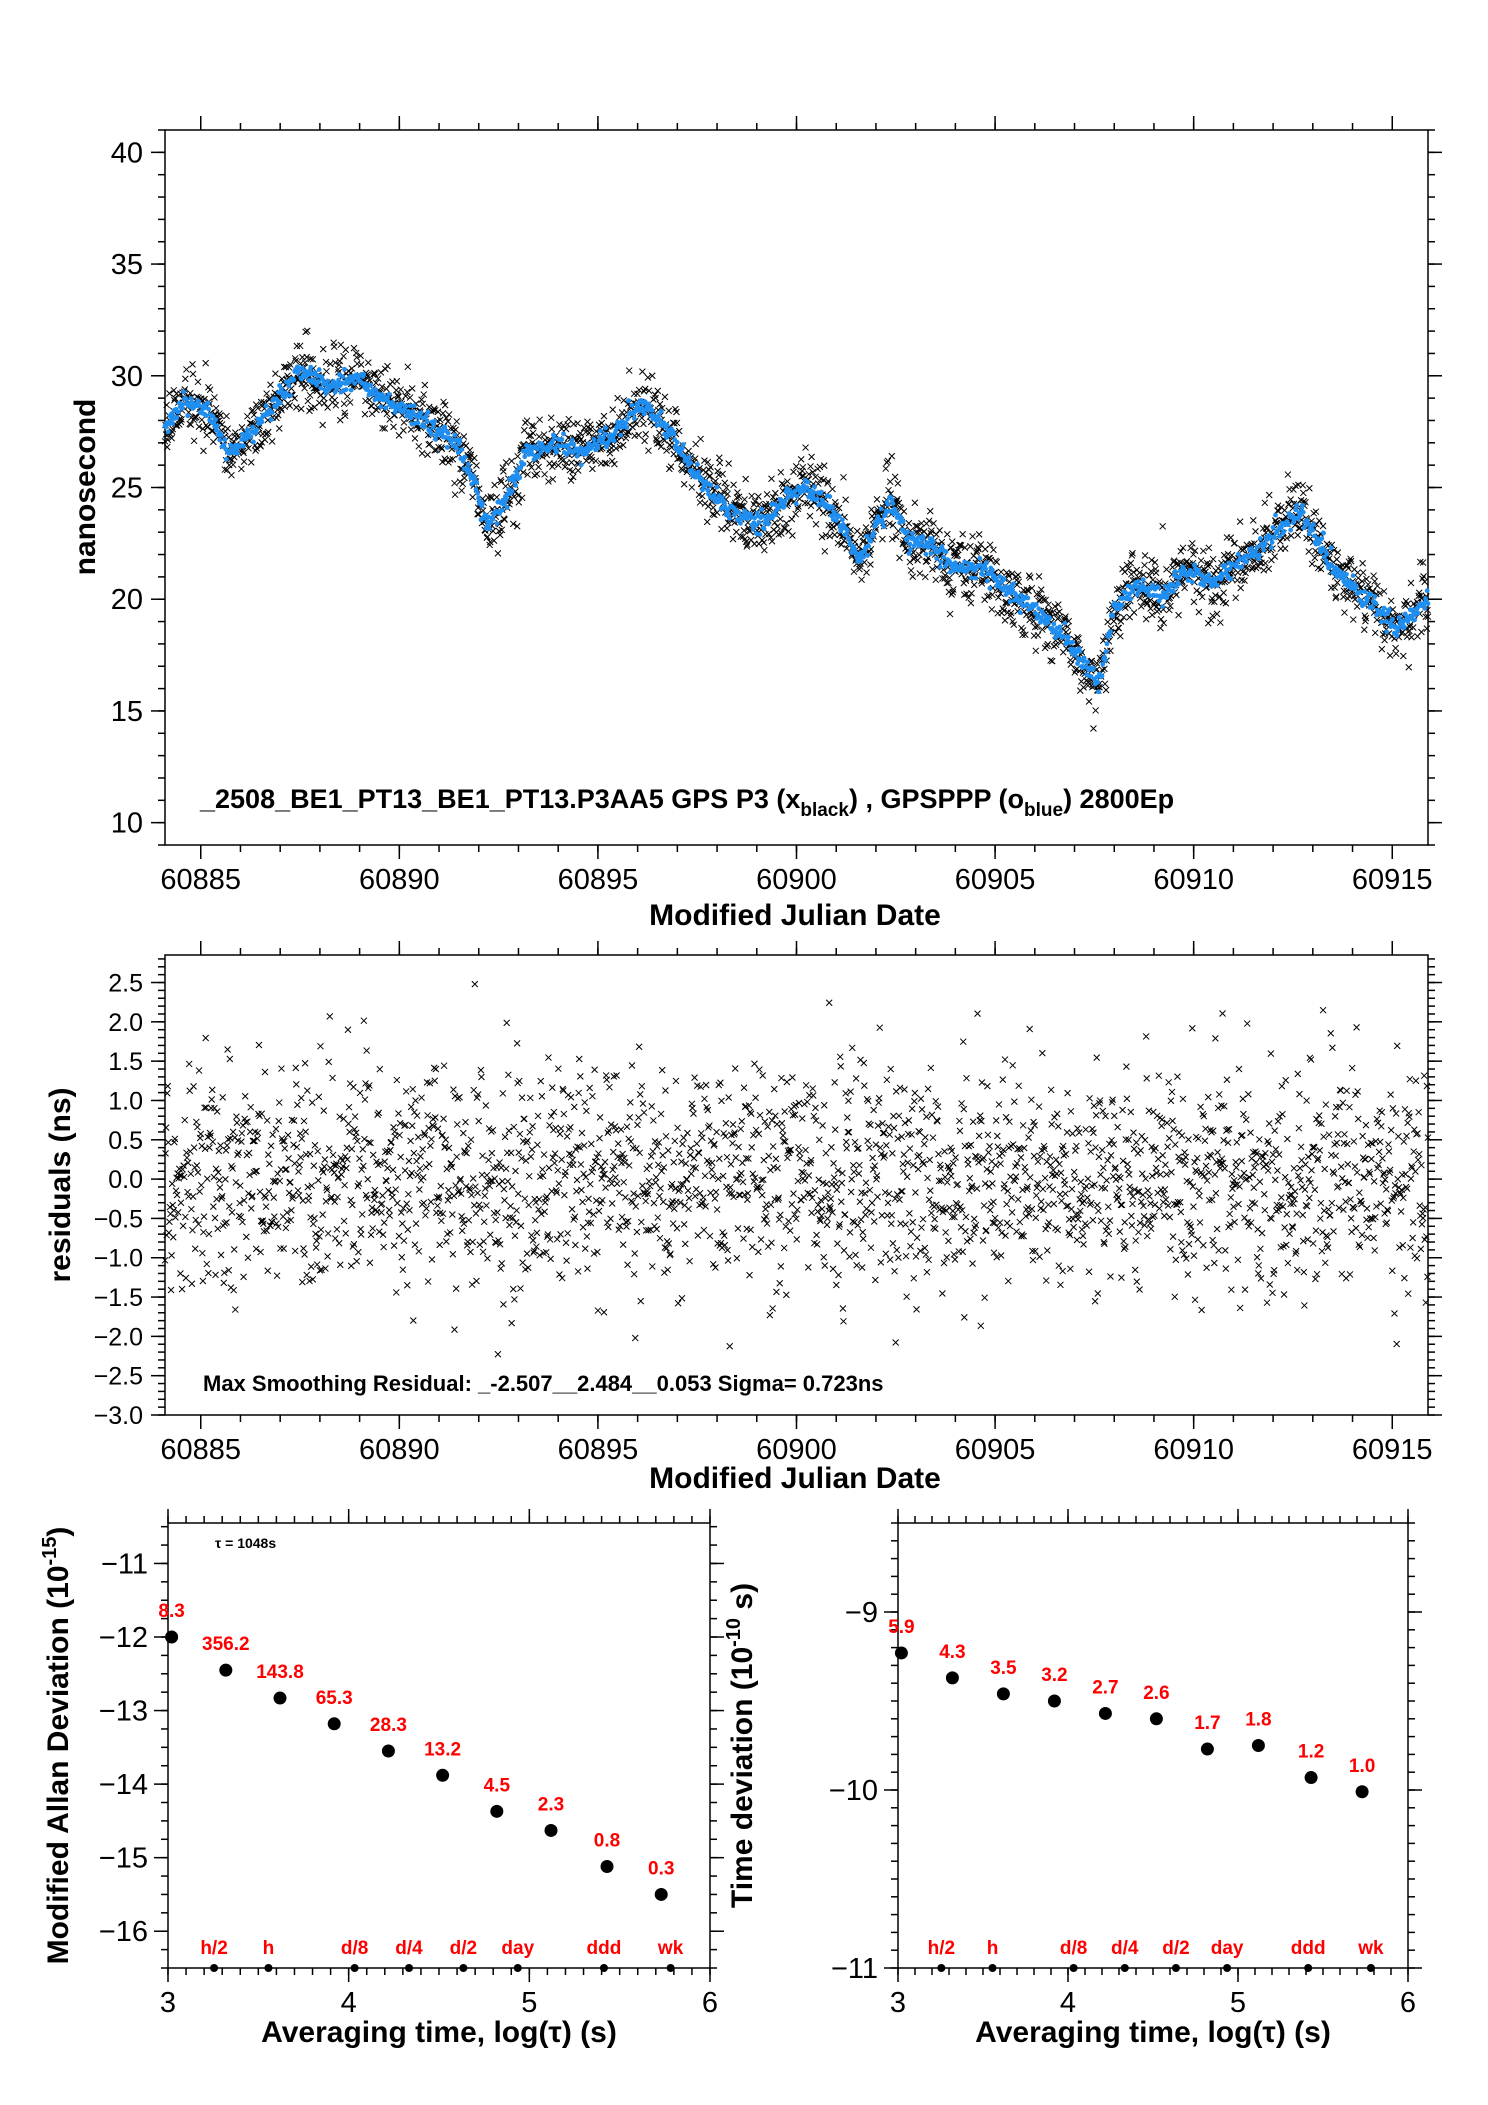 The image size is (1488, 2105). What do you see at coordinates (127, 824) in the screenshot?
I see `y-tick-label: 10` at bounding box center [127, 824].